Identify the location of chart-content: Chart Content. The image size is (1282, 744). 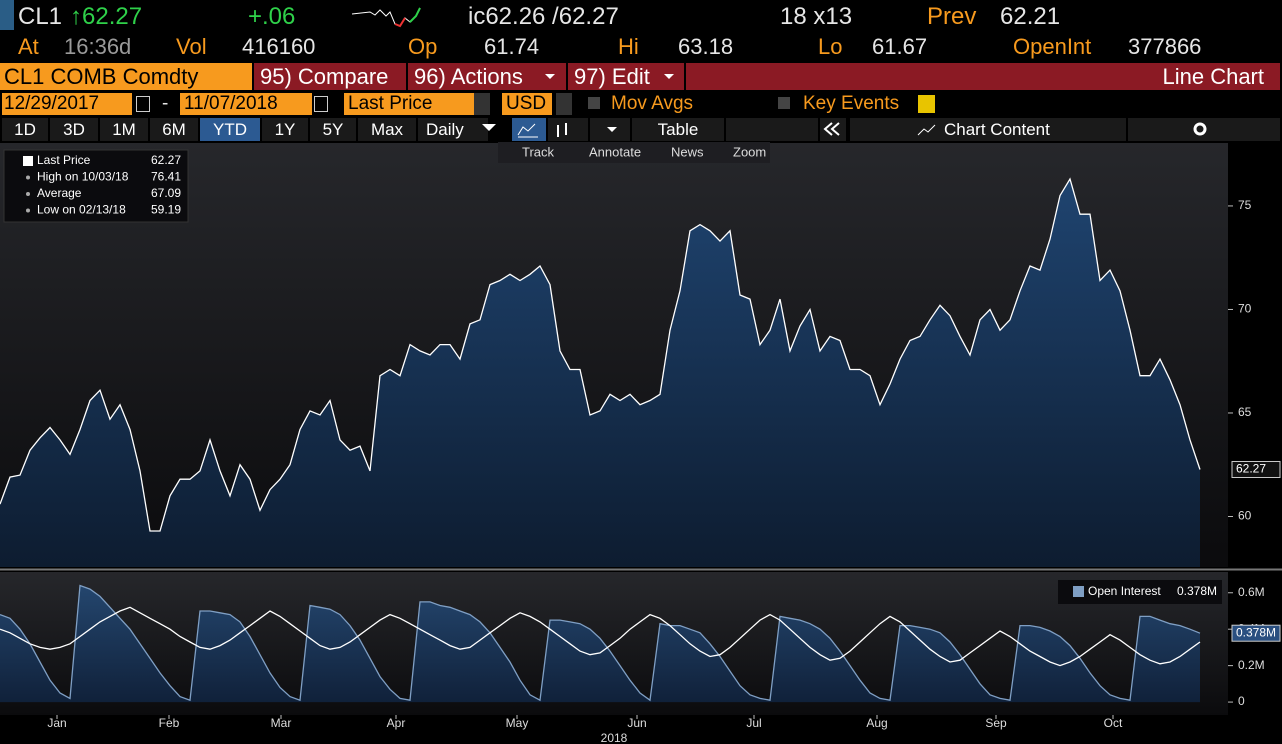
(988, 129).